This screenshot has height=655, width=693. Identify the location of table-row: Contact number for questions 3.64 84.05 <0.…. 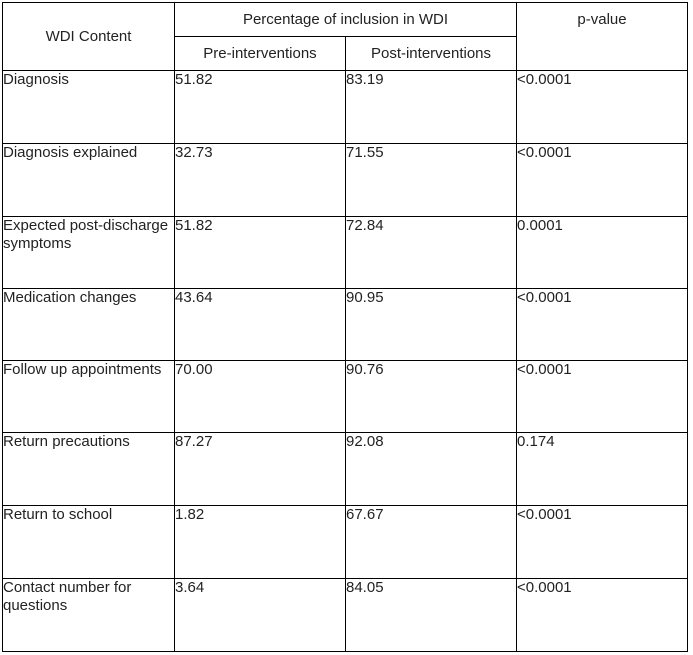
(345, 615).